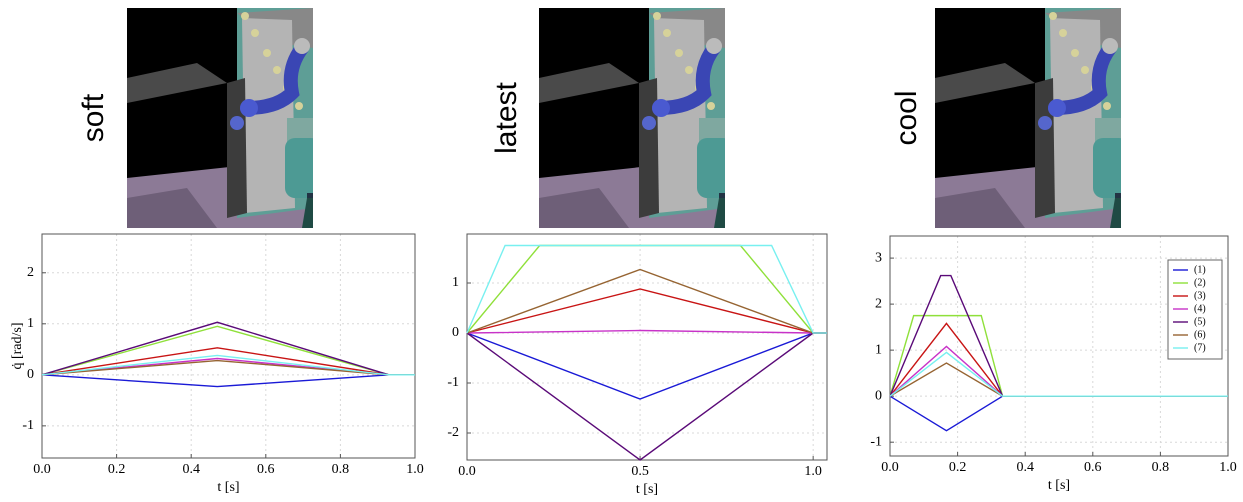 The height and width of the screenshot is (502, 1243). Describe the element at coordinates (640, 471) in the screenshot. I see `x-tick-label: 0.5` at that location.